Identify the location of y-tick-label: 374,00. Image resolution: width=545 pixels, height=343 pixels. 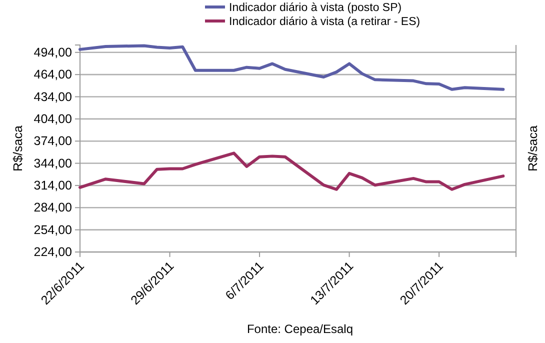
(53, 141).